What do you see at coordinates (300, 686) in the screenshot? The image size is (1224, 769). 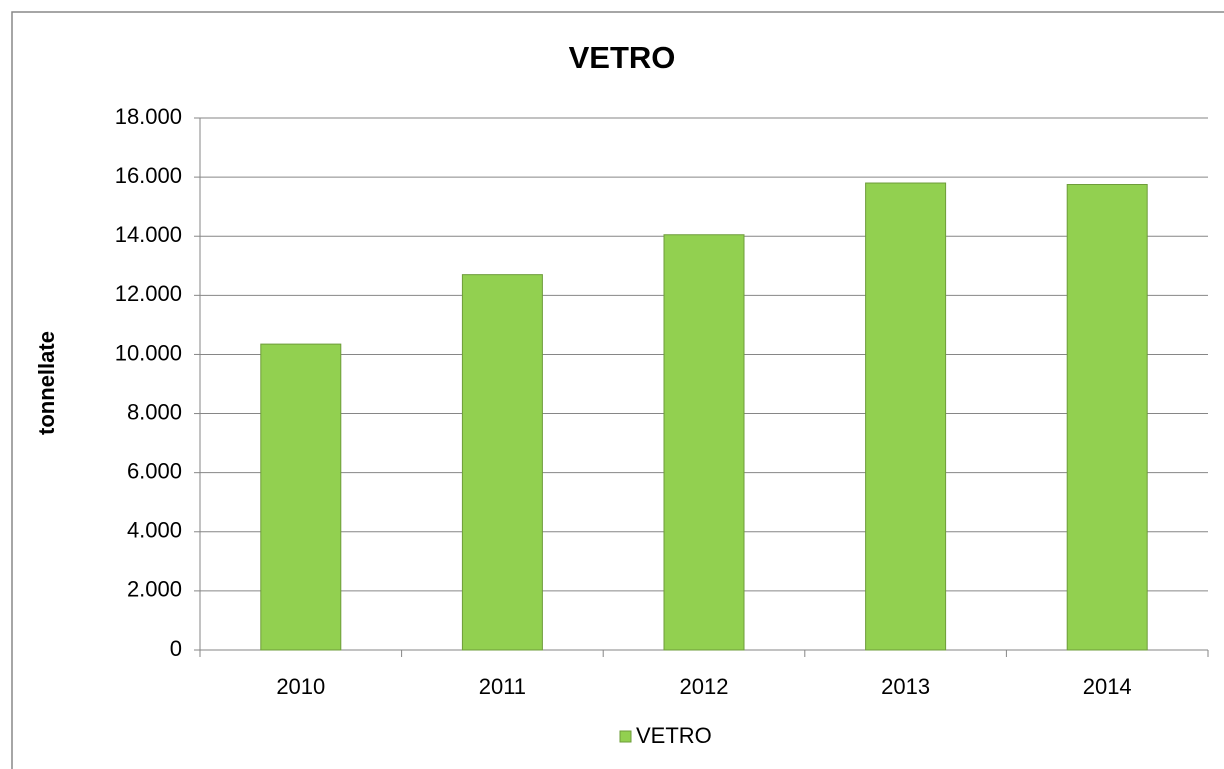 I see `x-tick-label: 2010` at bounding box center [300, 686].